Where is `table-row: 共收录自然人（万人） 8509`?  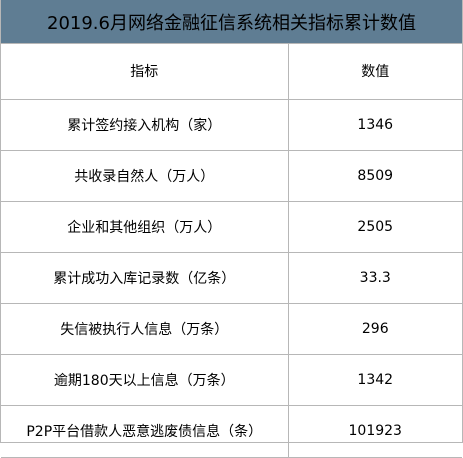
table-row: 共收录自然人（万人） 8509 is located at coordinates (231, 175).